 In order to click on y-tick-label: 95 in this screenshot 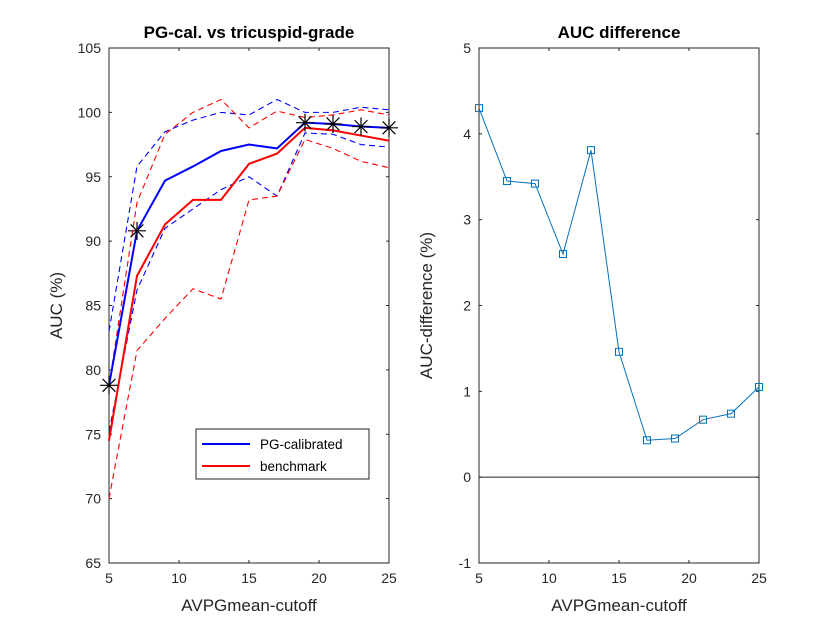, I will do `click(93, 177)`.